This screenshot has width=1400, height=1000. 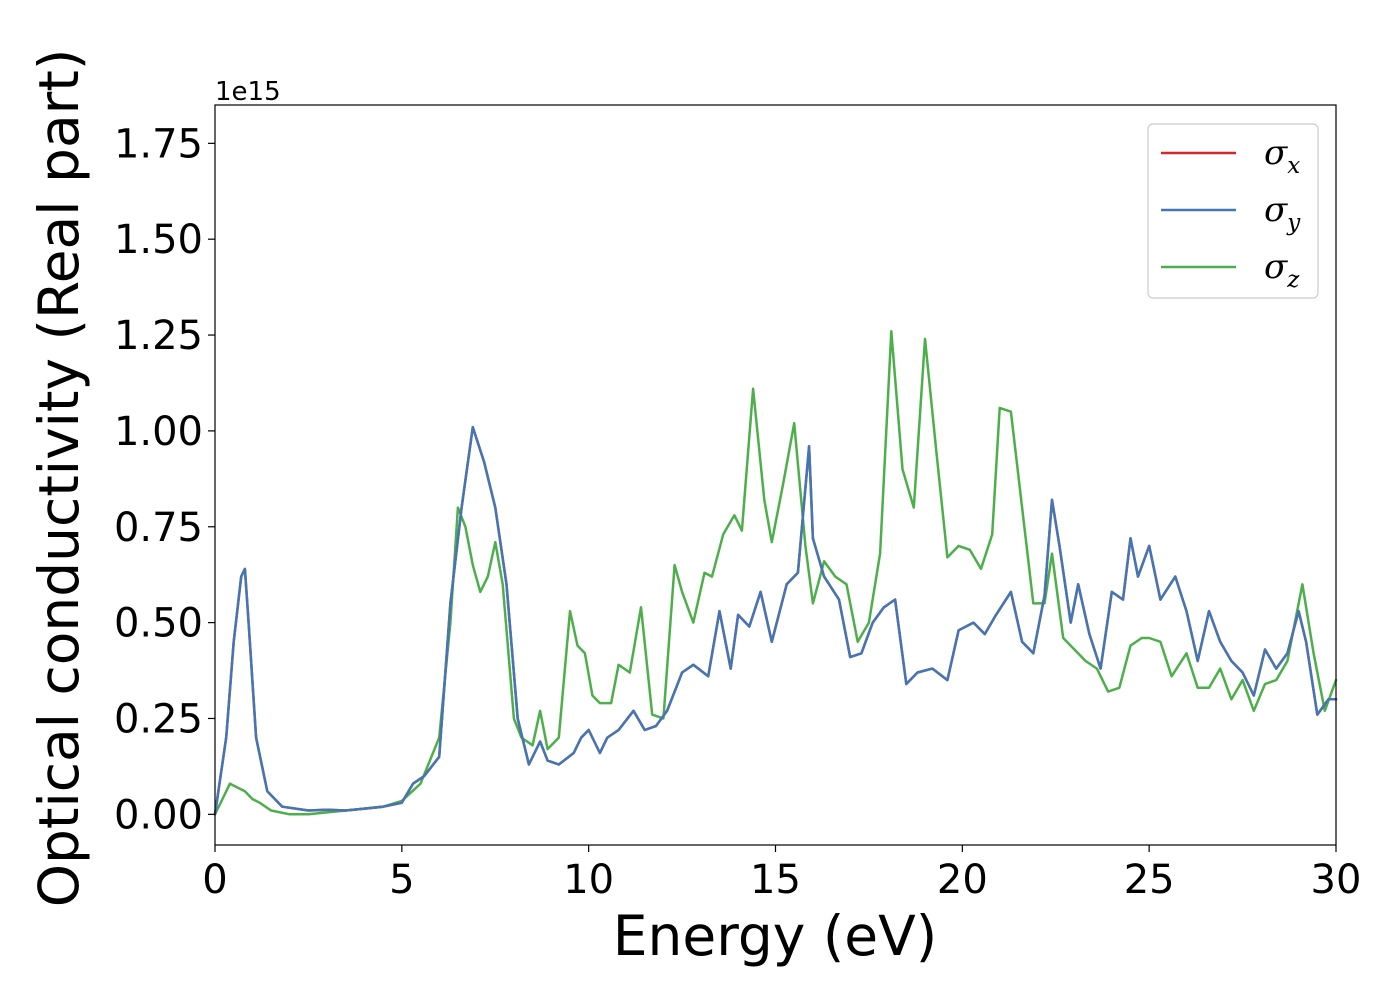 I want to click on y-tick-label: 1.00, so click(x=158, y=432).